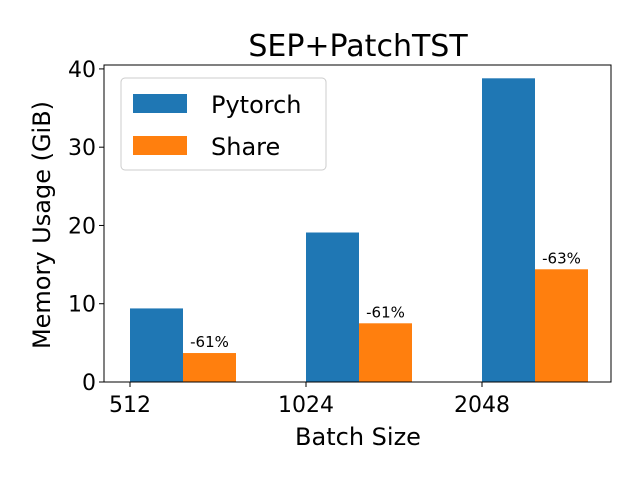  I want to click on reduction-label-512: -61%, so click(209, 342).